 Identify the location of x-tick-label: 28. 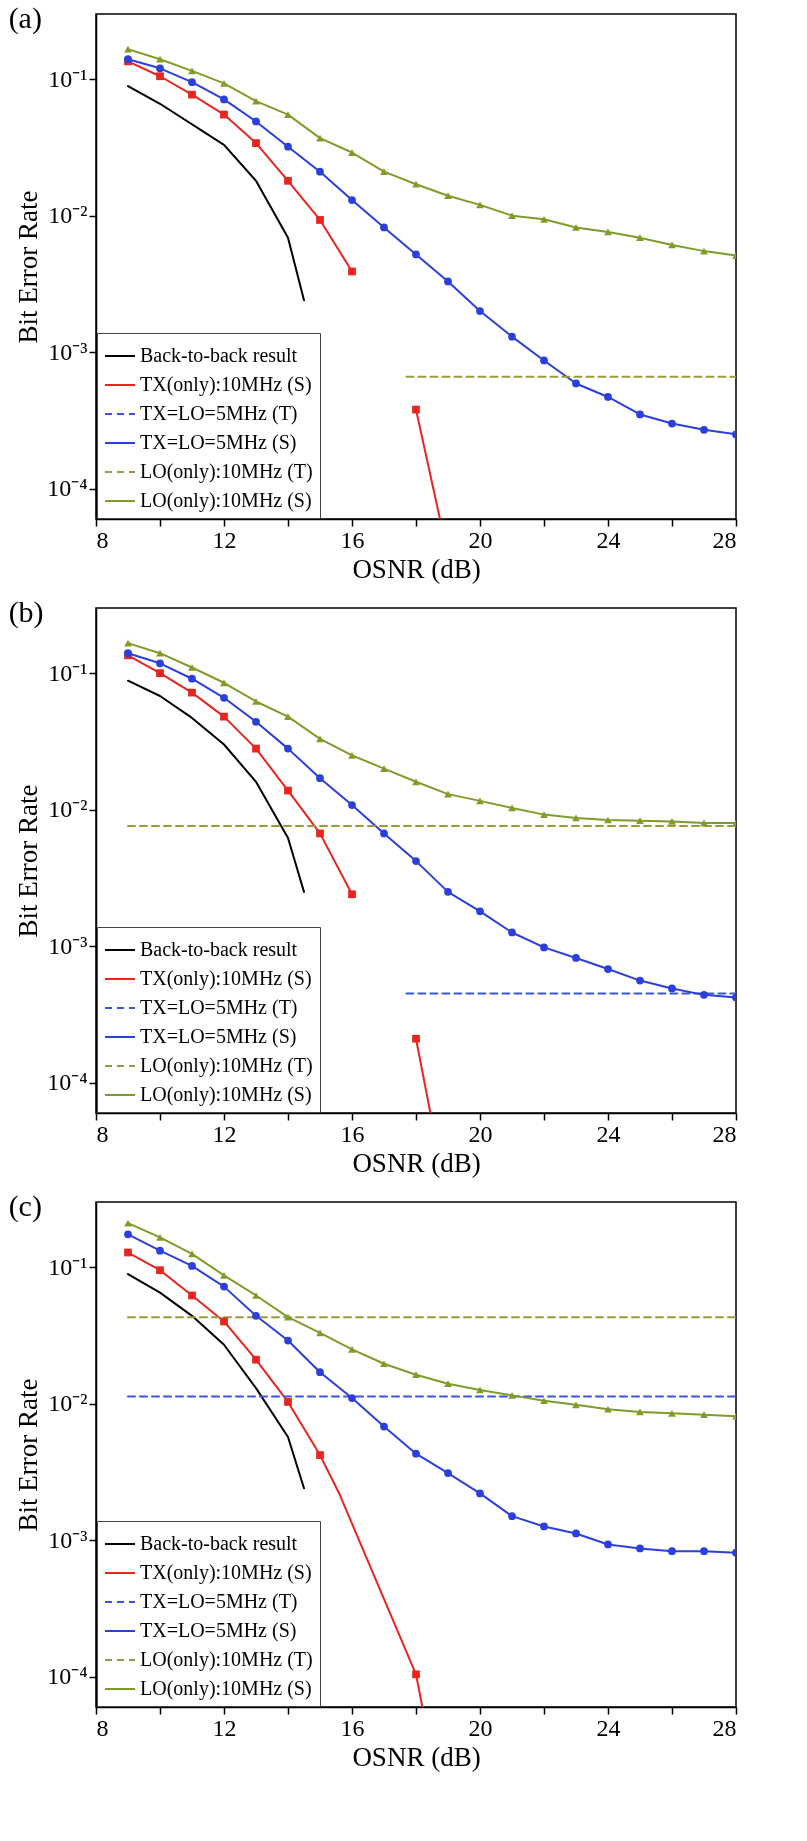
(724, 539).